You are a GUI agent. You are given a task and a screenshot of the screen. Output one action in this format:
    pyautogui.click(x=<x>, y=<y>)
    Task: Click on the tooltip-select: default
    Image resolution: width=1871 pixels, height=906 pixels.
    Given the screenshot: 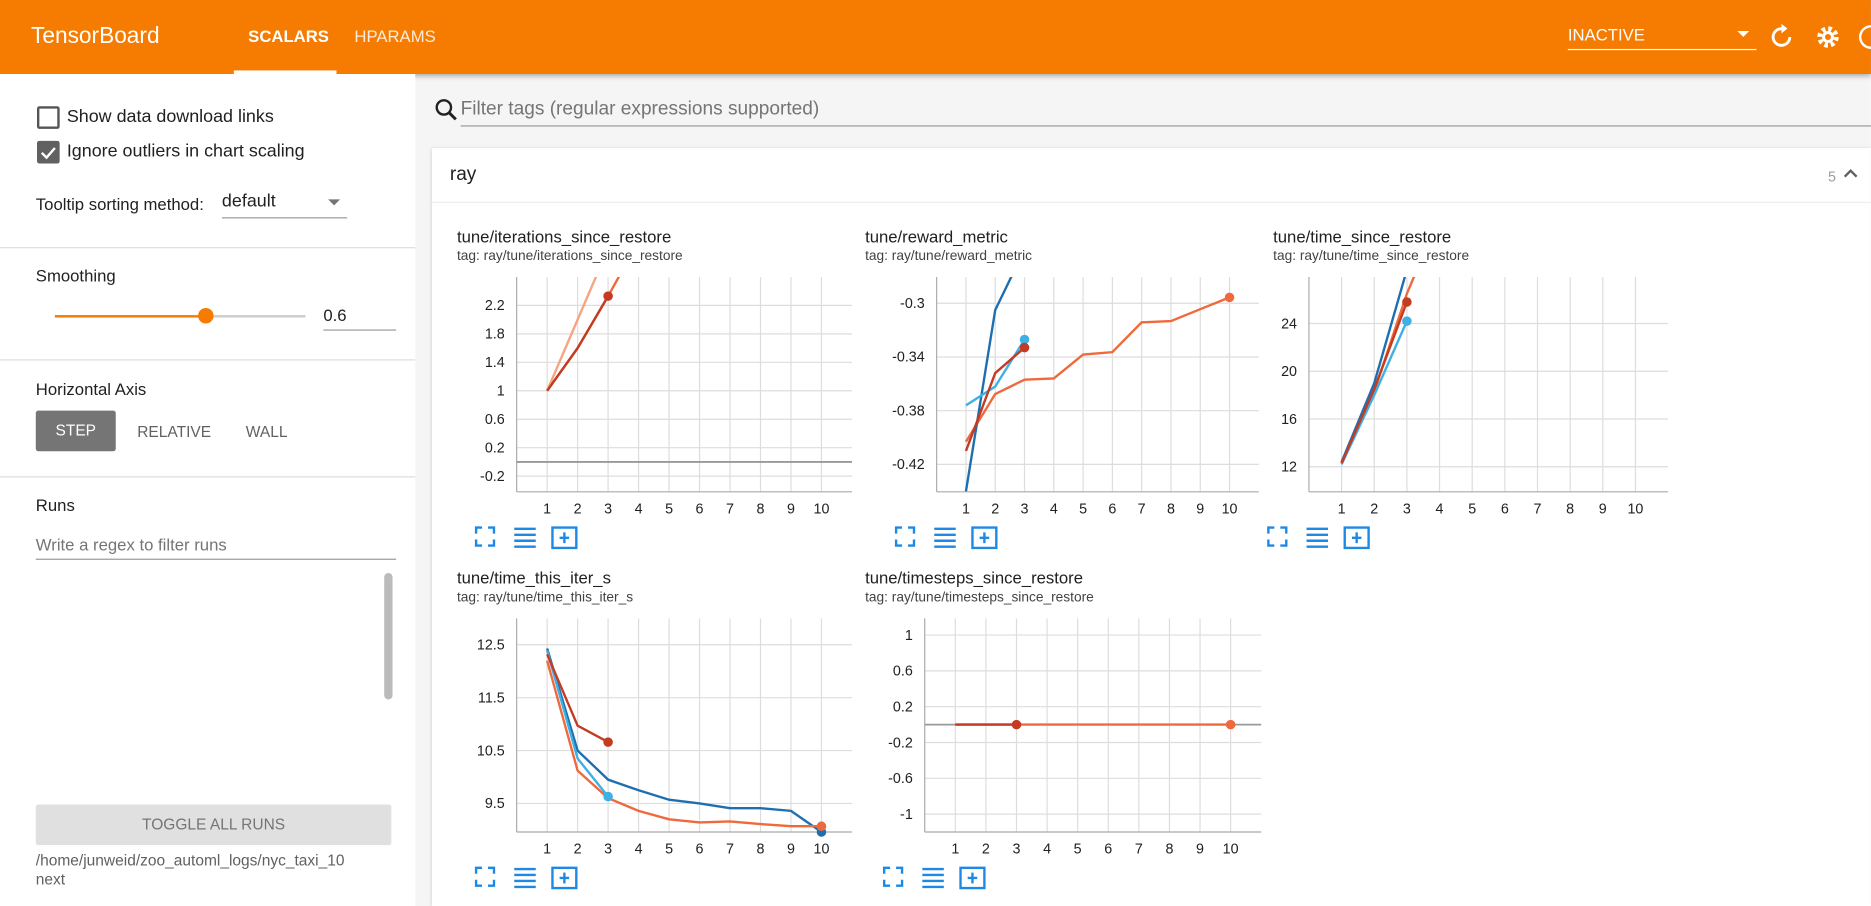 What is the action you would take?
    pyautogui.click(x=284, y=204)
    